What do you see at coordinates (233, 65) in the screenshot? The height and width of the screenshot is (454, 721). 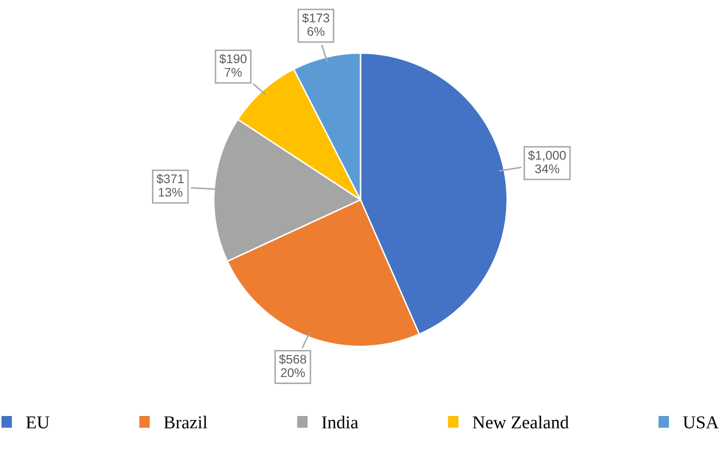 I see `data-label: $190 7%` at bounding box center [233, 65].